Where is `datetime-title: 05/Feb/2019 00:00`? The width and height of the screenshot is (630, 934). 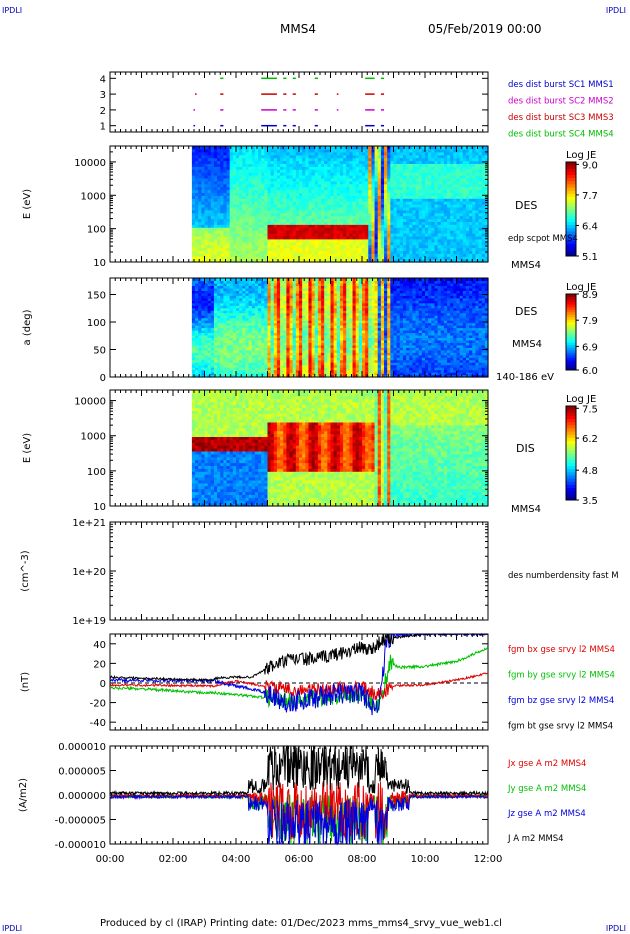
datetime-title: 05/Feb/2019 00:00 is located at coordinates (485, 29).